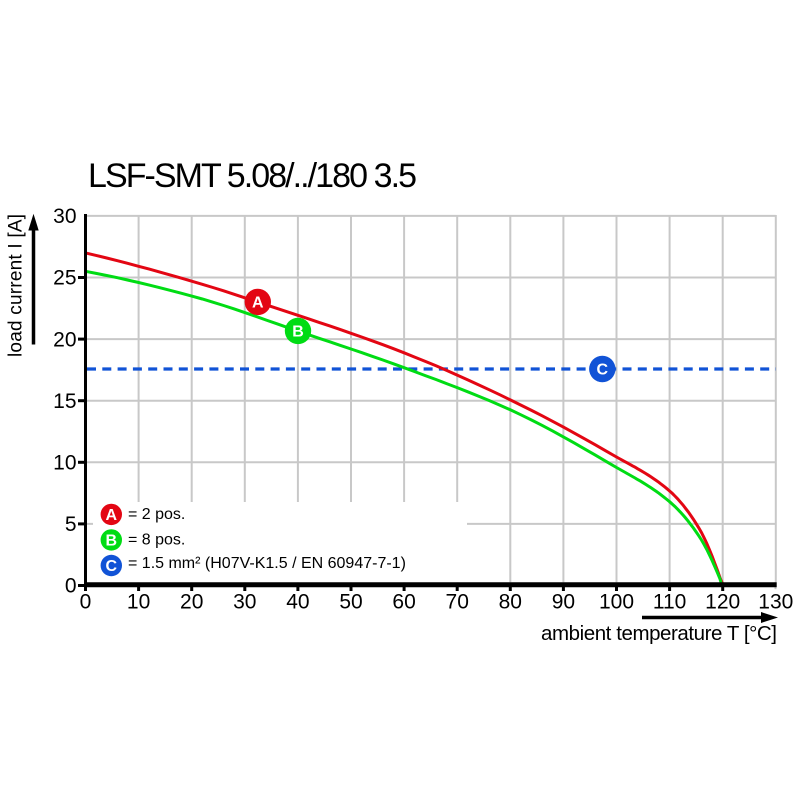 This screenshot has height=805, width=800. What do you see at coordinates (616, 602) in the screenshot?
I see `svg-text: 100` at bounding box center [616, 602].